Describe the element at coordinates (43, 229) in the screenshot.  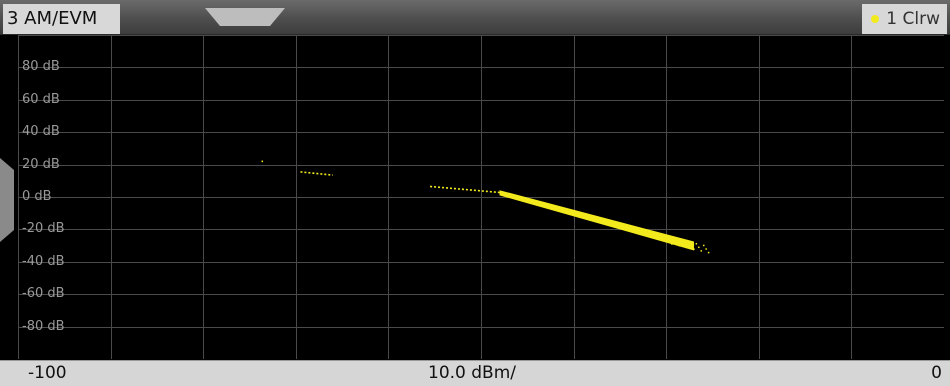
I see `y-tick-label: -20 dB` at that location.